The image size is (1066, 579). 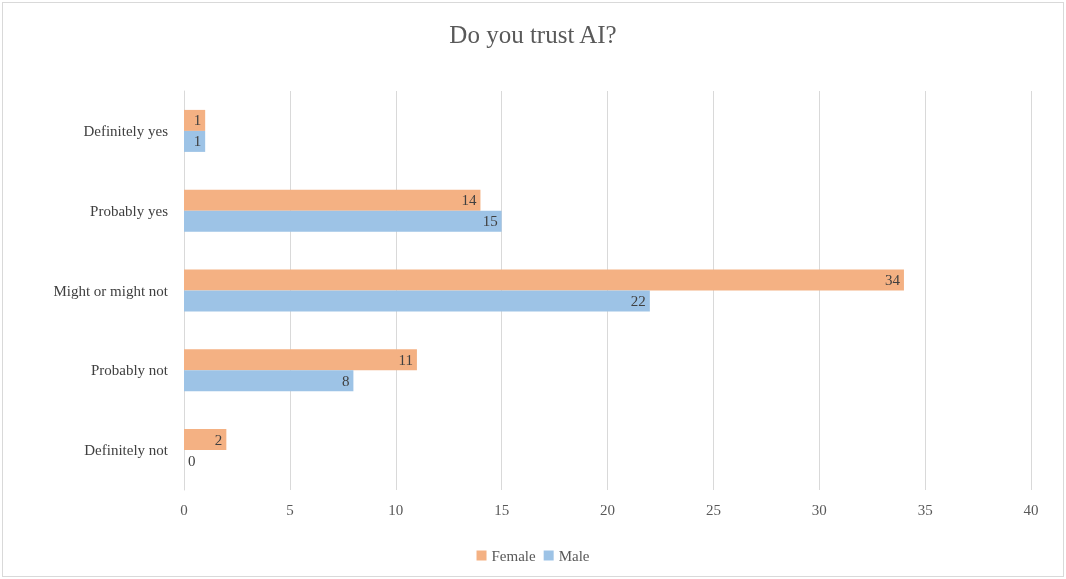 What do you see at coordinates (1031, 509) in the screenshot?
I see `x-tick-label: 40` at bounding box center [1031, 509].